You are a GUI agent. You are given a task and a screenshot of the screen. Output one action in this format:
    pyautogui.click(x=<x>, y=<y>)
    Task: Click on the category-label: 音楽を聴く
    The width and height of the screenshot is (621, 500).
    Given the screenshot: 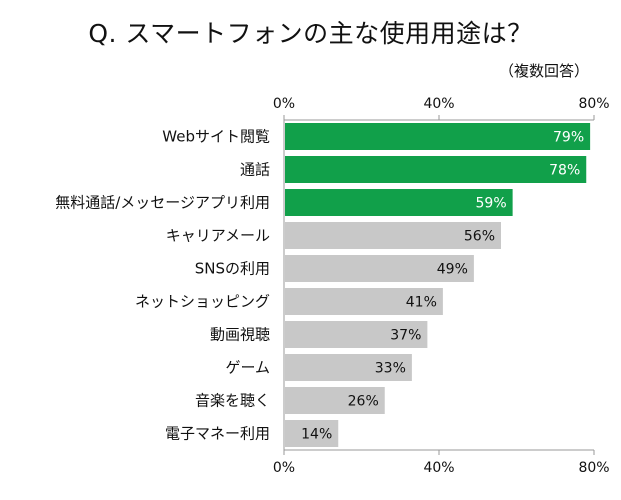 What is the action you would take?
    pyautogui.click(x=232, y=401)
    